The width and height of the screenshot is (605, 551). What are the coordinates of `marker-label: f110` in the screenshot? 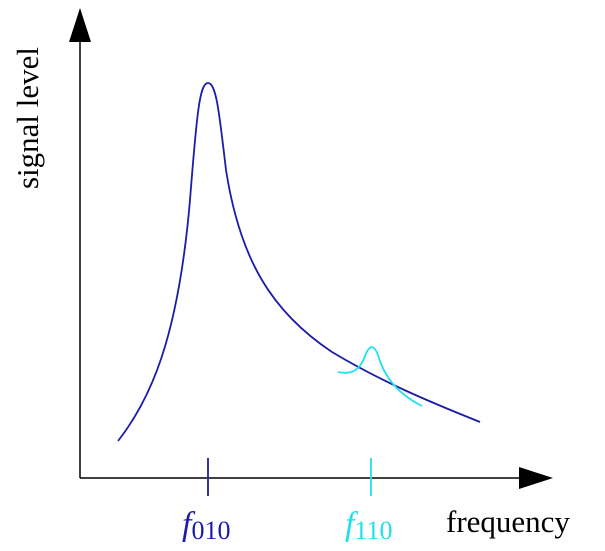 It's located at (369, 525).